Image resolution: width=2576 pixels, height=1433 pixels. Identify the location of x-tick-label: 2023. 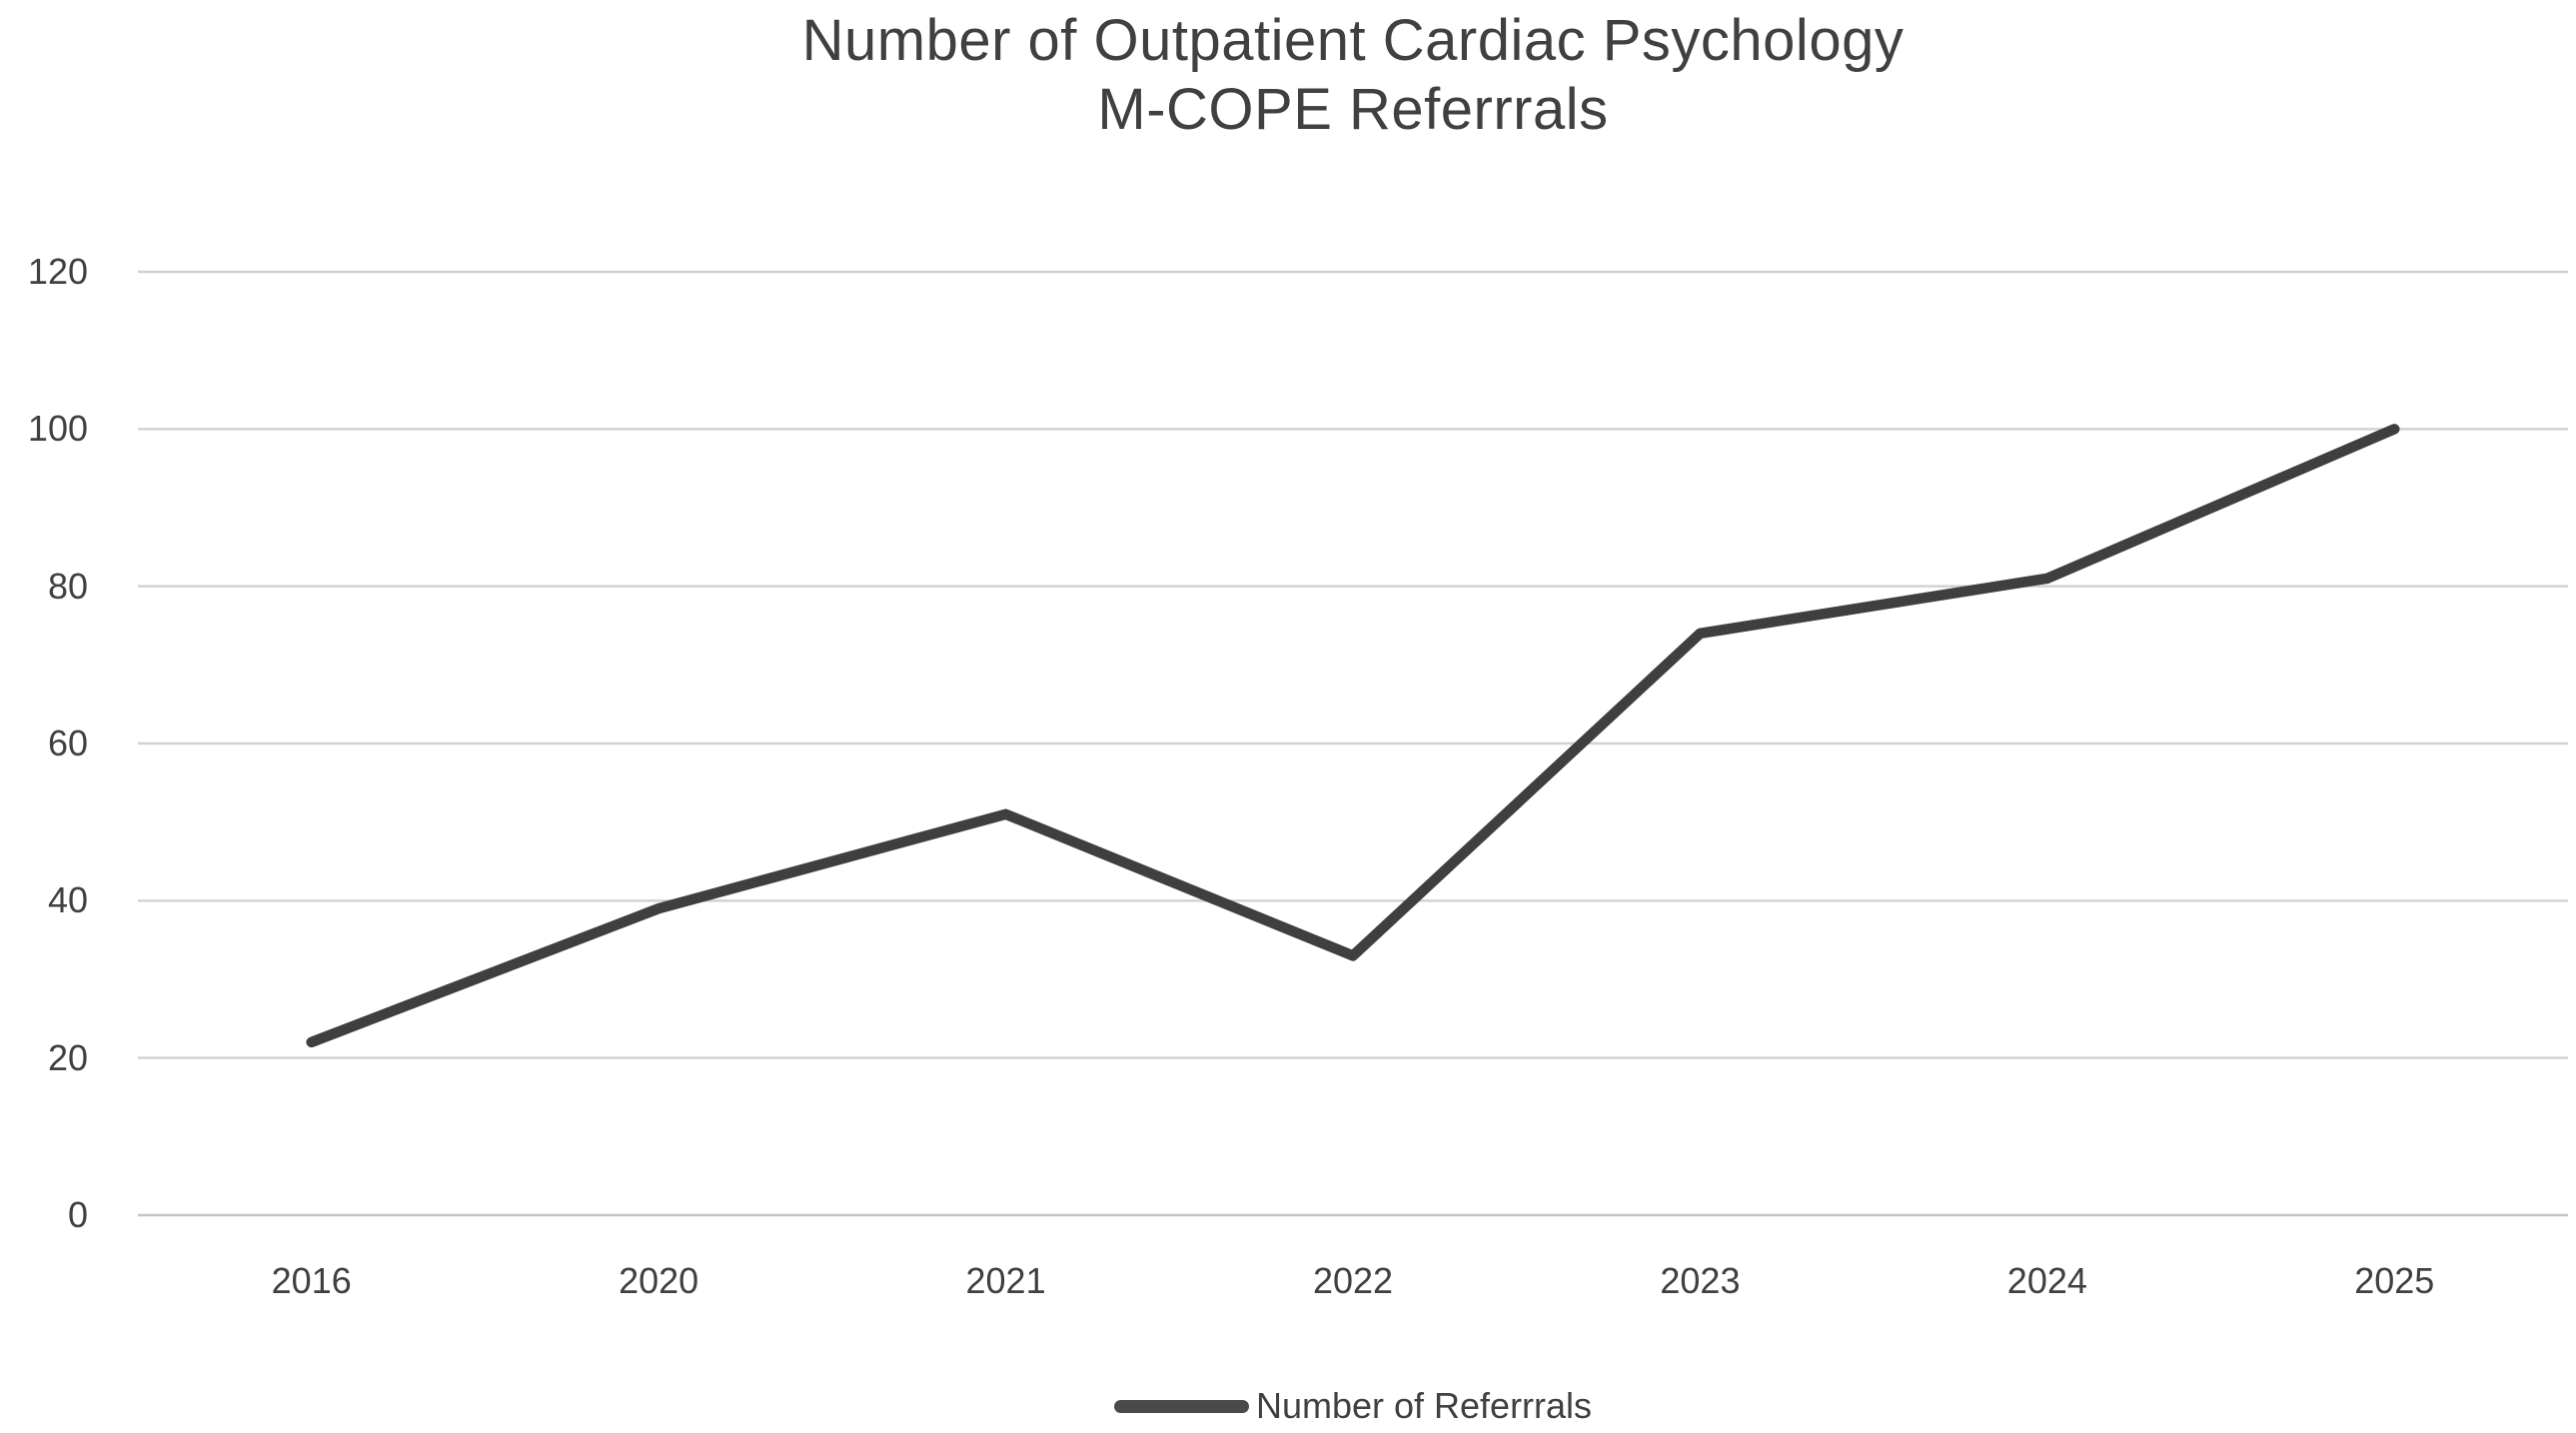
(1700, 1280).